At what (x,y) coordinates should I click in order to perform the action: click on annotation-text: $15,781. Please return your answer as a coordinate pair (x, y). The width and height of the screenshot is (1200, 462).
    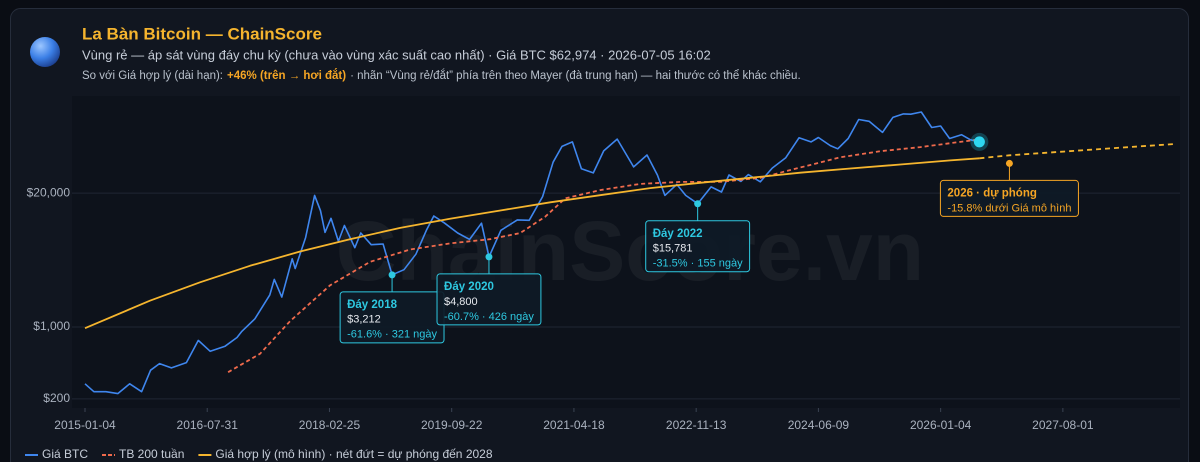
    Looking at the image, I should click on (673, 249).